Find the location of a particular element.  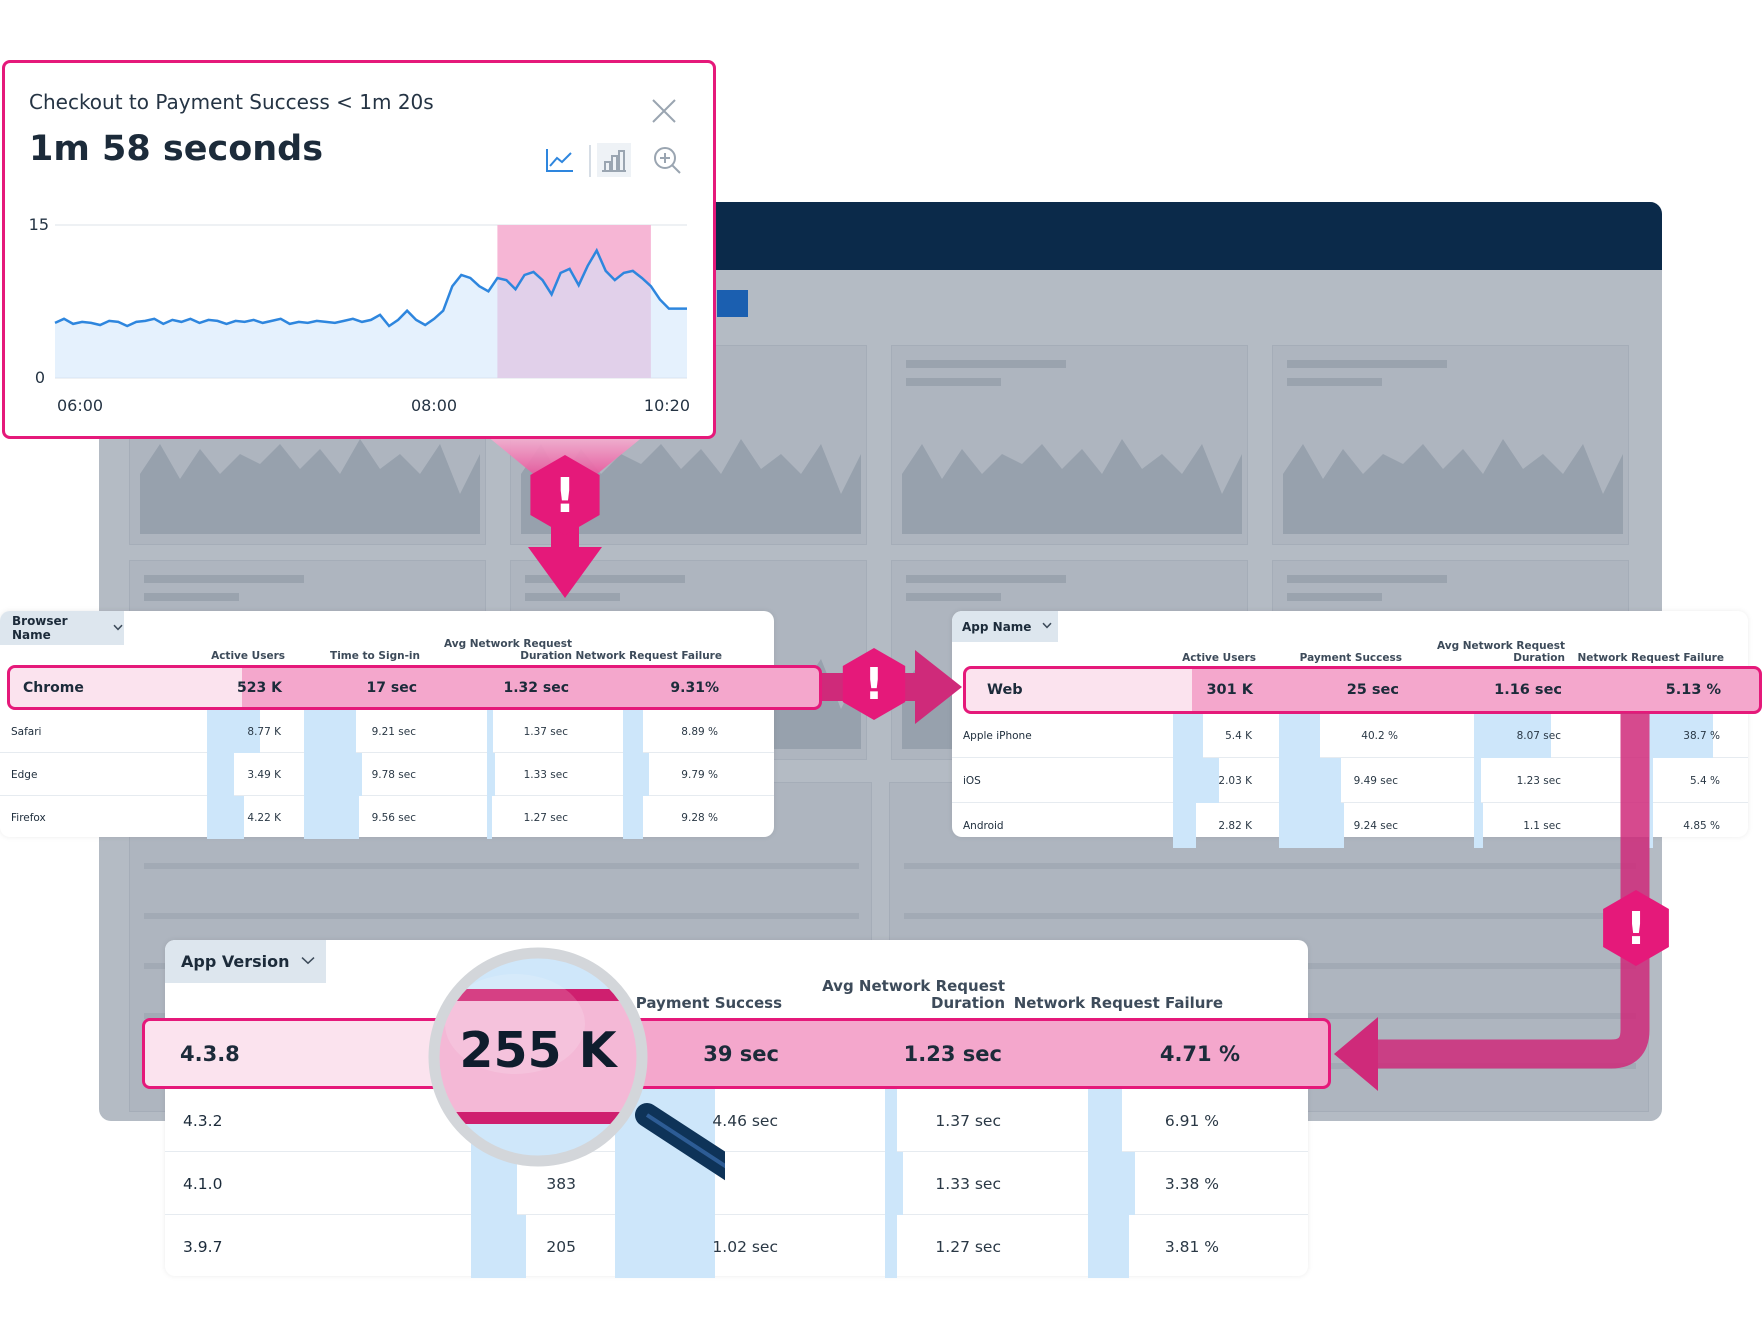

table-row: 3.9.7 205 1.02 sec 1.27 sec 3.81 % is located at coordinates (736, 1246).